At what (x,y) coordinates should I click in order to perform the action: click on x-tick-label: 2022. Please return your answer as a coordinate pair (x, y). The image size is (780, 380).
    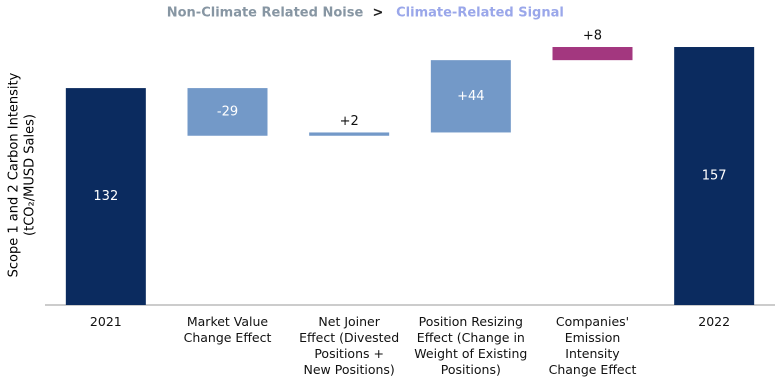
    Looking at the image, I should click on (714, 321).